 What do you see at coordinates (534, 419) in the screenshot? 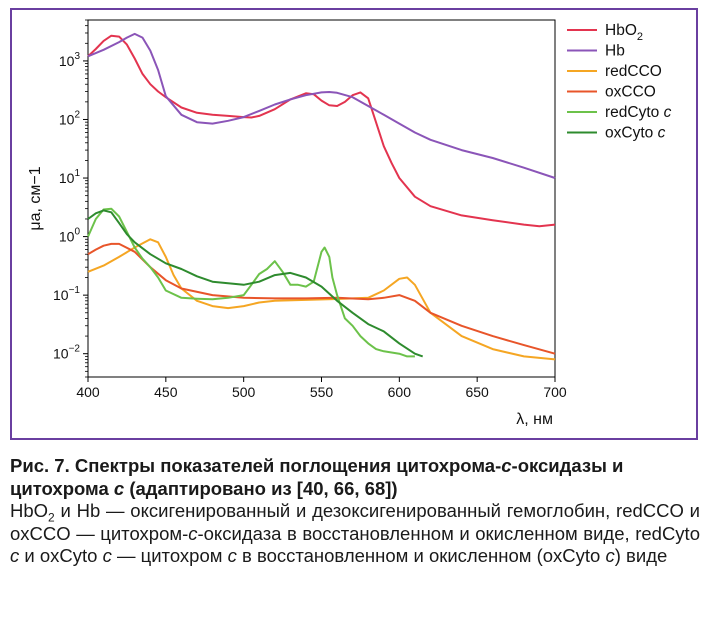
I see `x-axis-title: λ, нм` at bounding box center [534, 419].